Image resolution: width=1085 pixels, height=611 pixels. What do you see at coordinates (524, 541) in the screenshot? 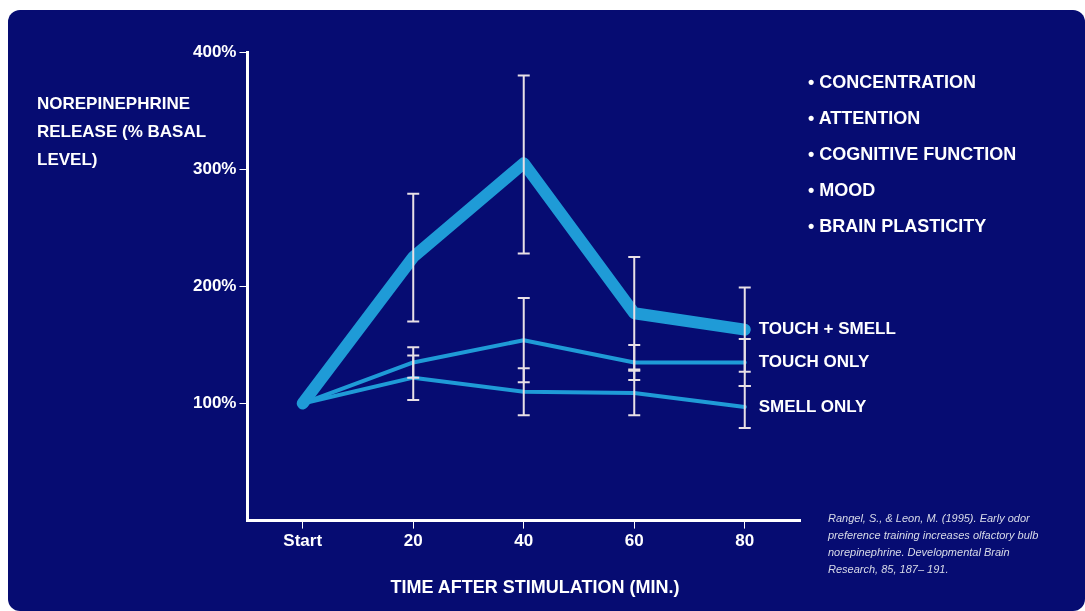
I see `x-tick-label: 40` at bounding box center [524, 541].